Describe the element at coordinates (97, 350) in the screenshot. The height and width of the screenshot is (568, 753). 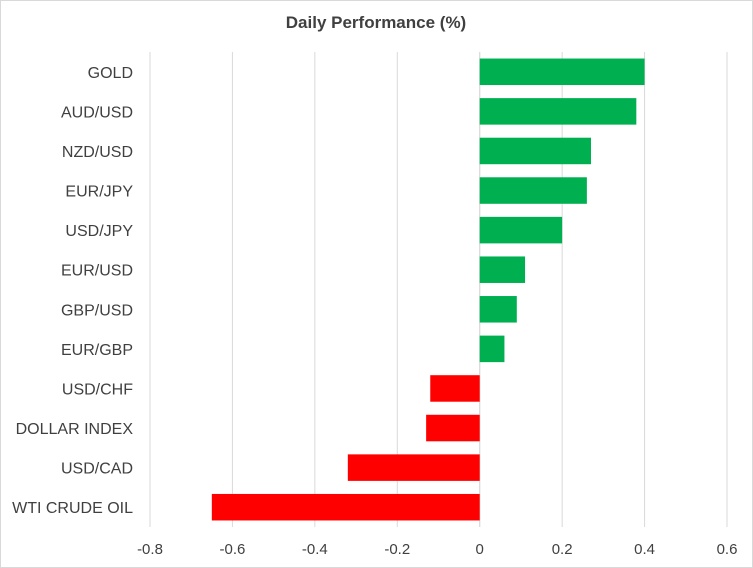
I see `category-label: EUR/GBP` at that location.